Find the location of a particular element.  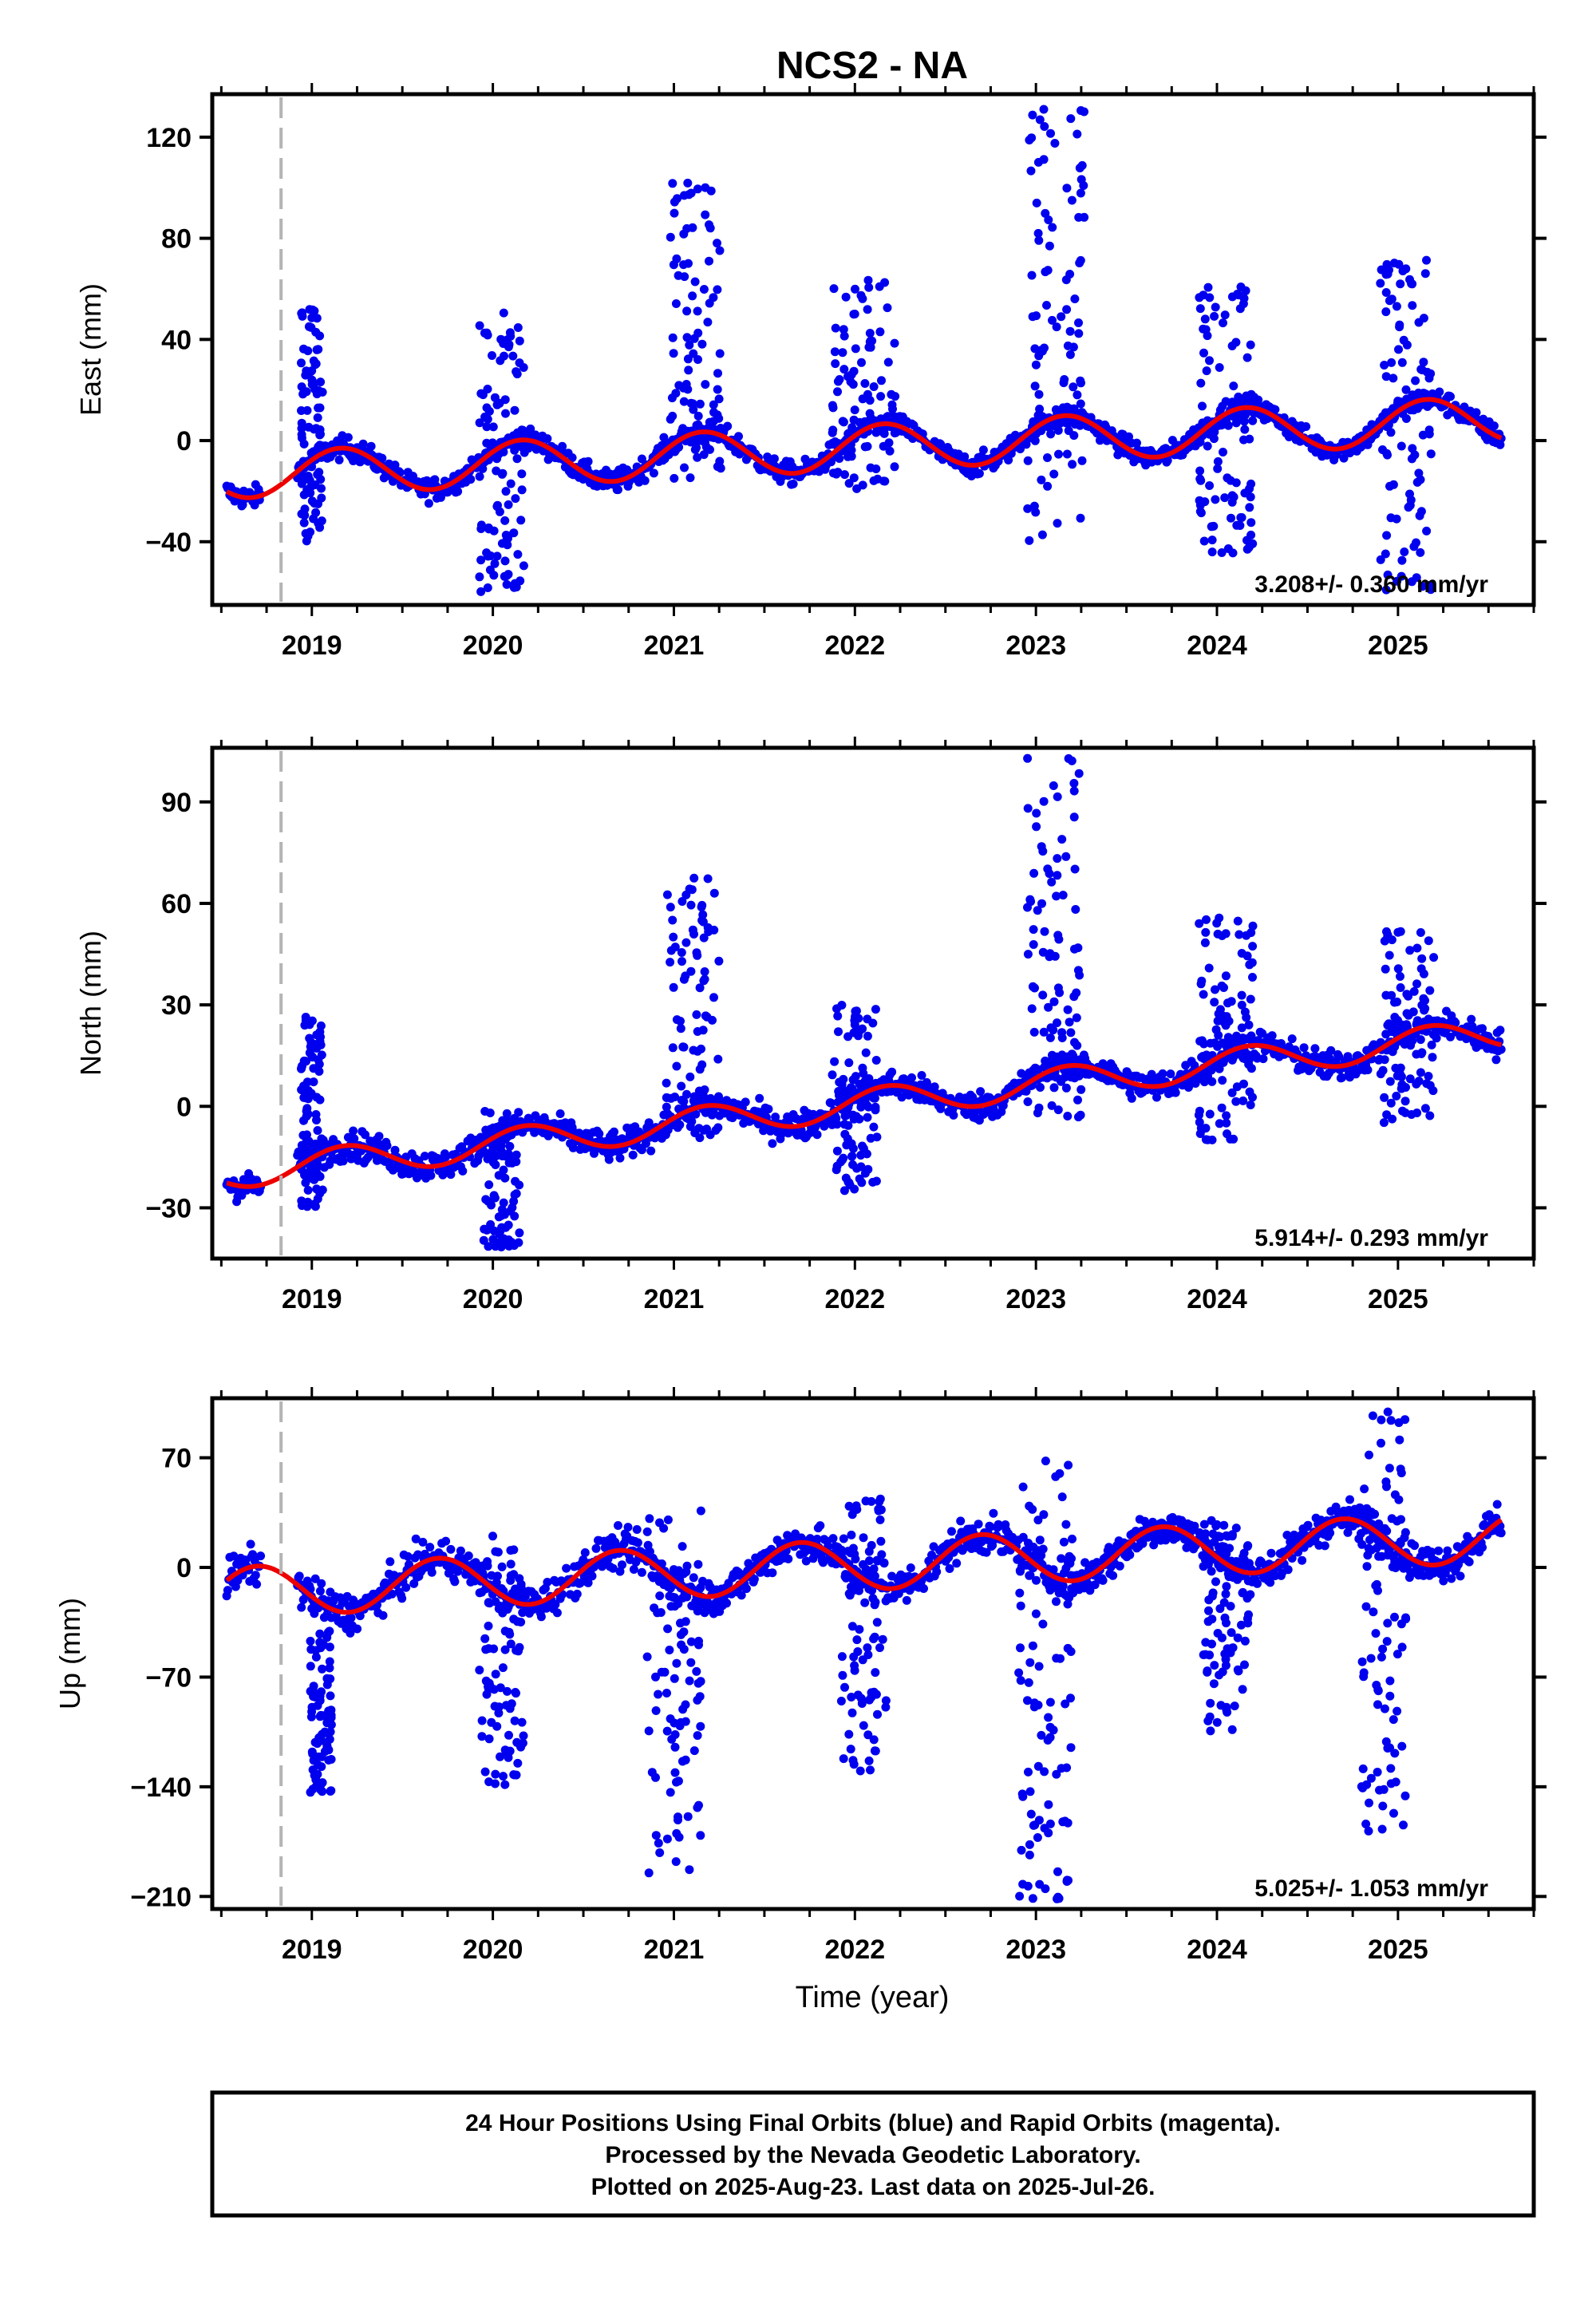

north-ytick-label: 60 is located at coordinates (176, 904).